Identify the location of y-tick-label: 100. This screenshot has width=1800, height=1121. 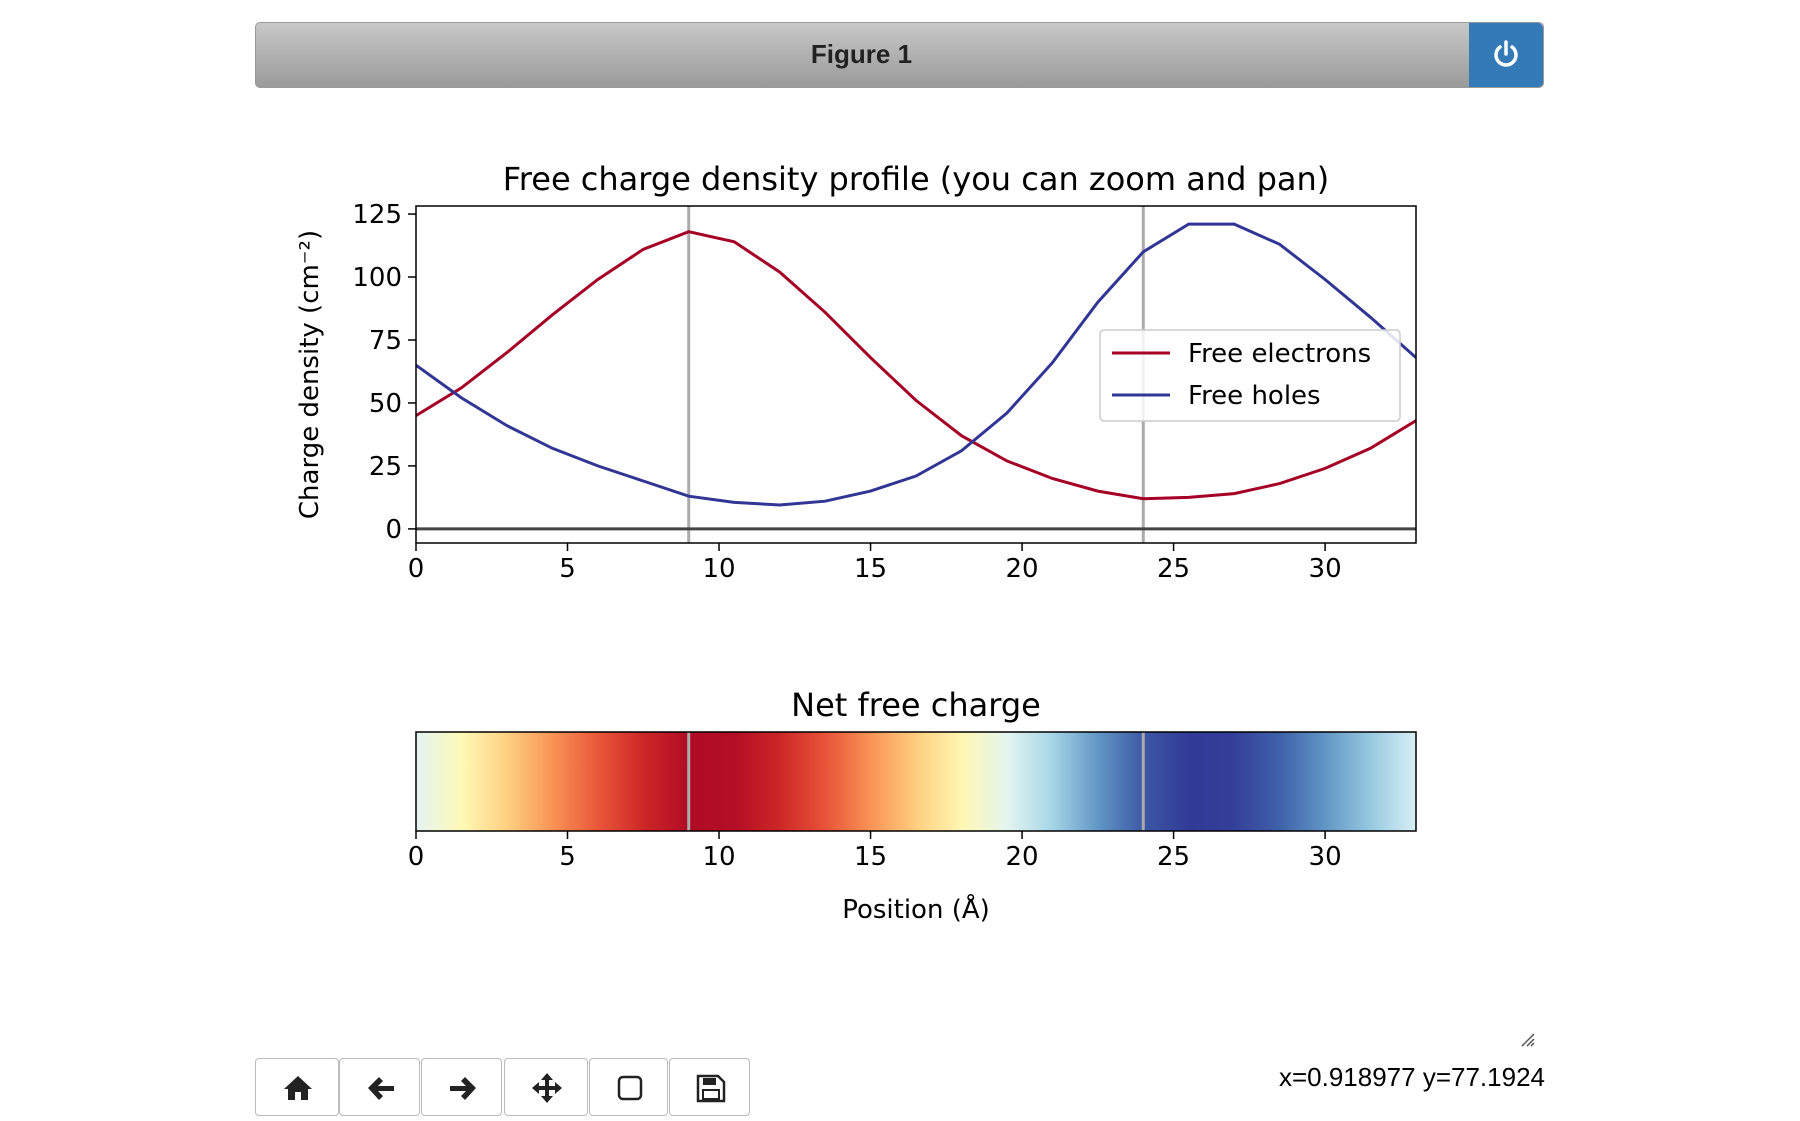
(377, 278).